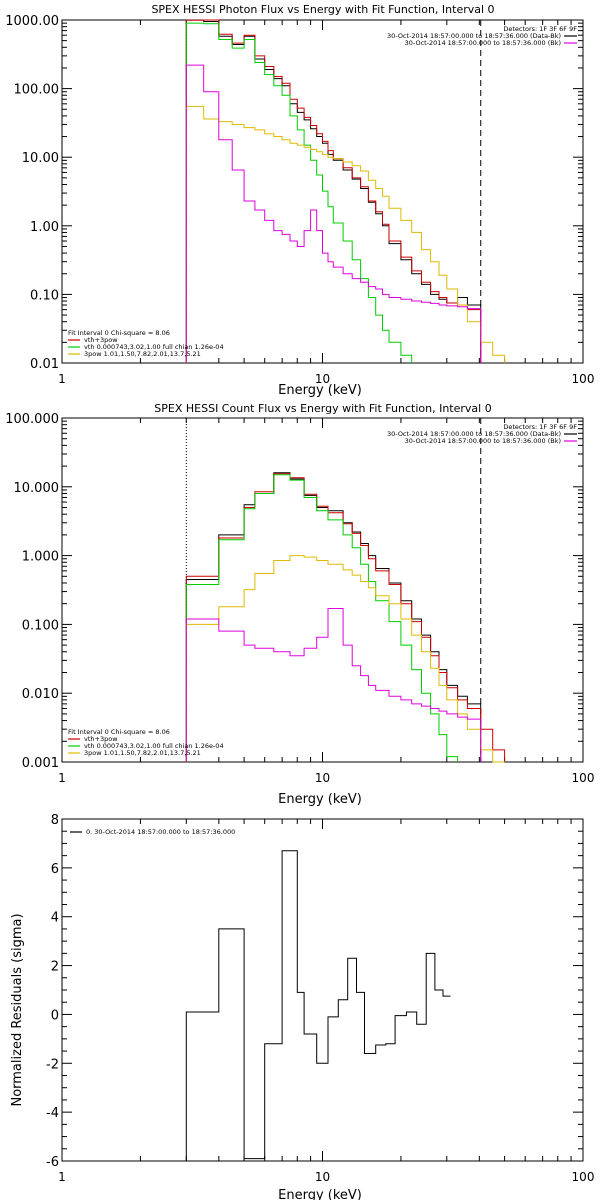 This screenshot has height=1200, width=600. I want to click on photon-flux-xlabel: Energy (keV), so click(320, 390).